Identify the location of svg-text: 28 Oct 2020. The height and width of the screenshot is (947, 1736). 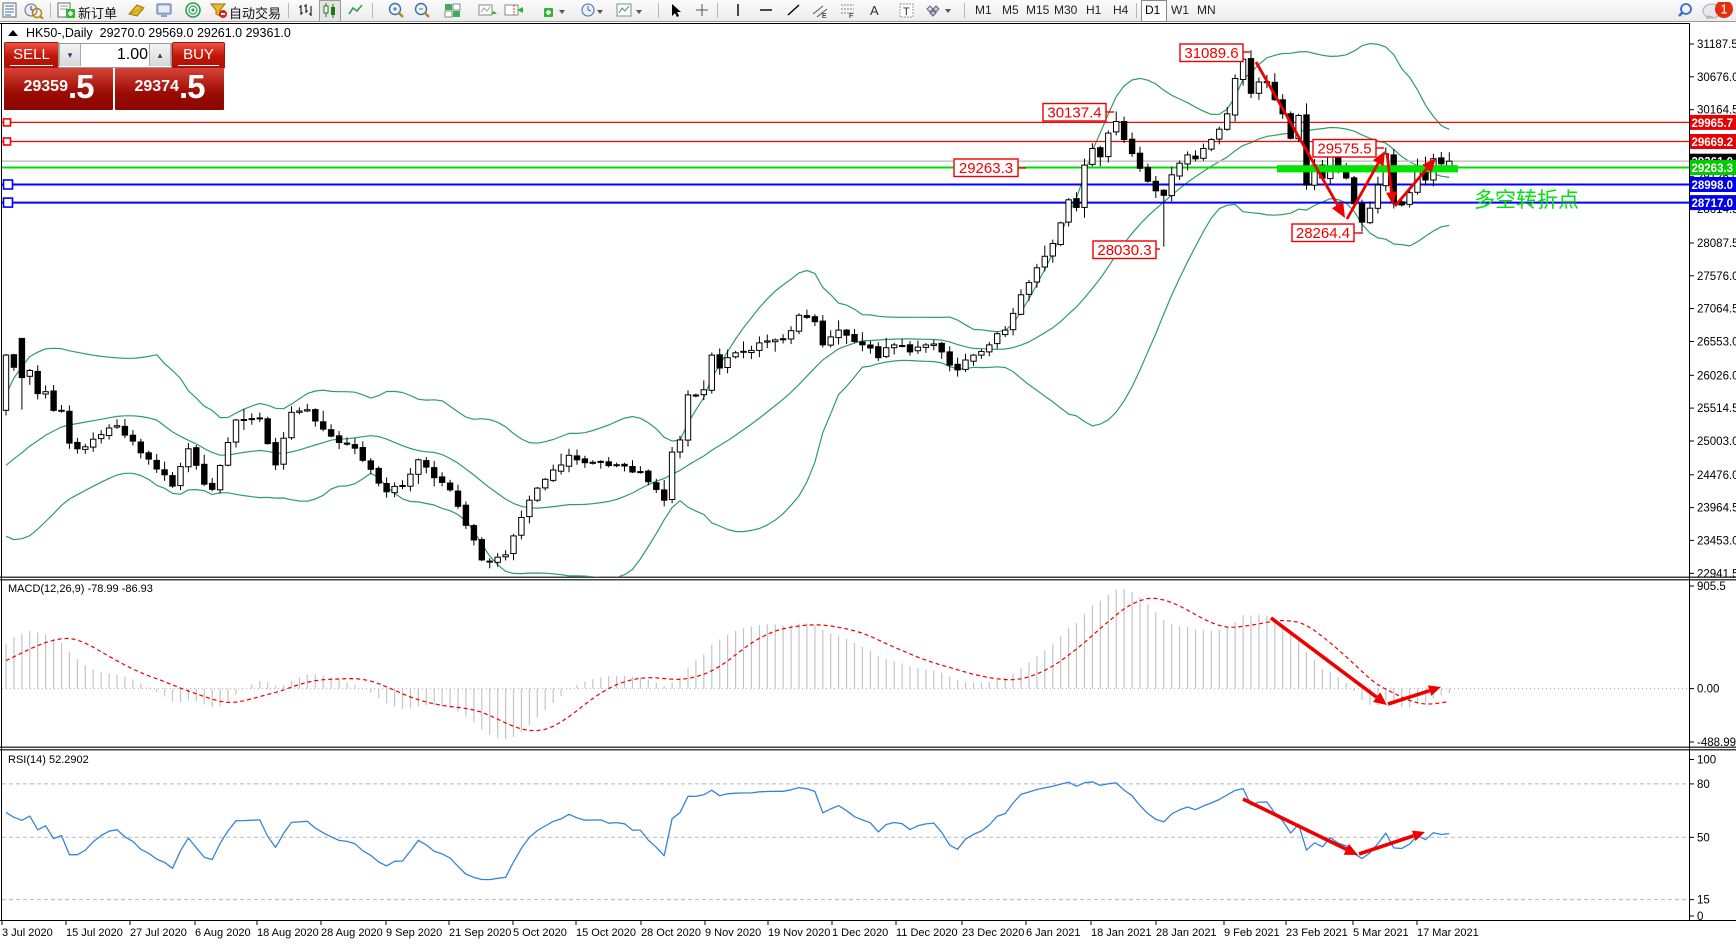
(671, 933).